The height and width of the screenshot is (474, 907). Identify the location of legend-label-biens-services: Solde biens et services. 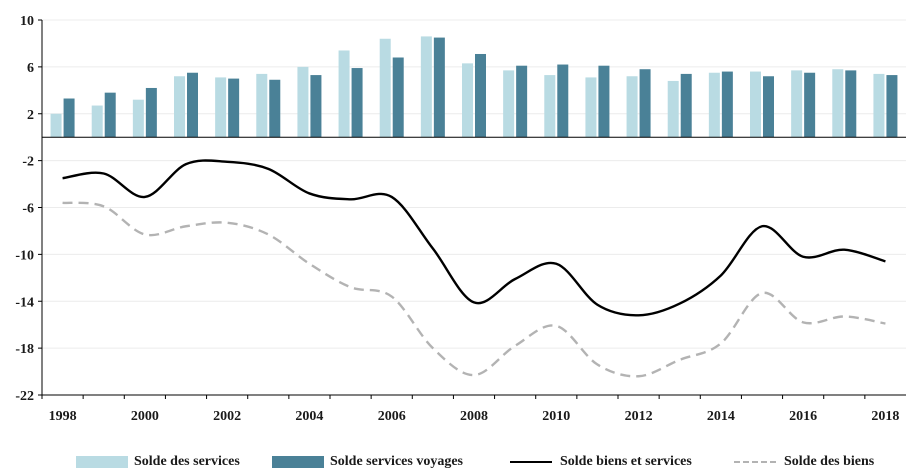
(626, 461).